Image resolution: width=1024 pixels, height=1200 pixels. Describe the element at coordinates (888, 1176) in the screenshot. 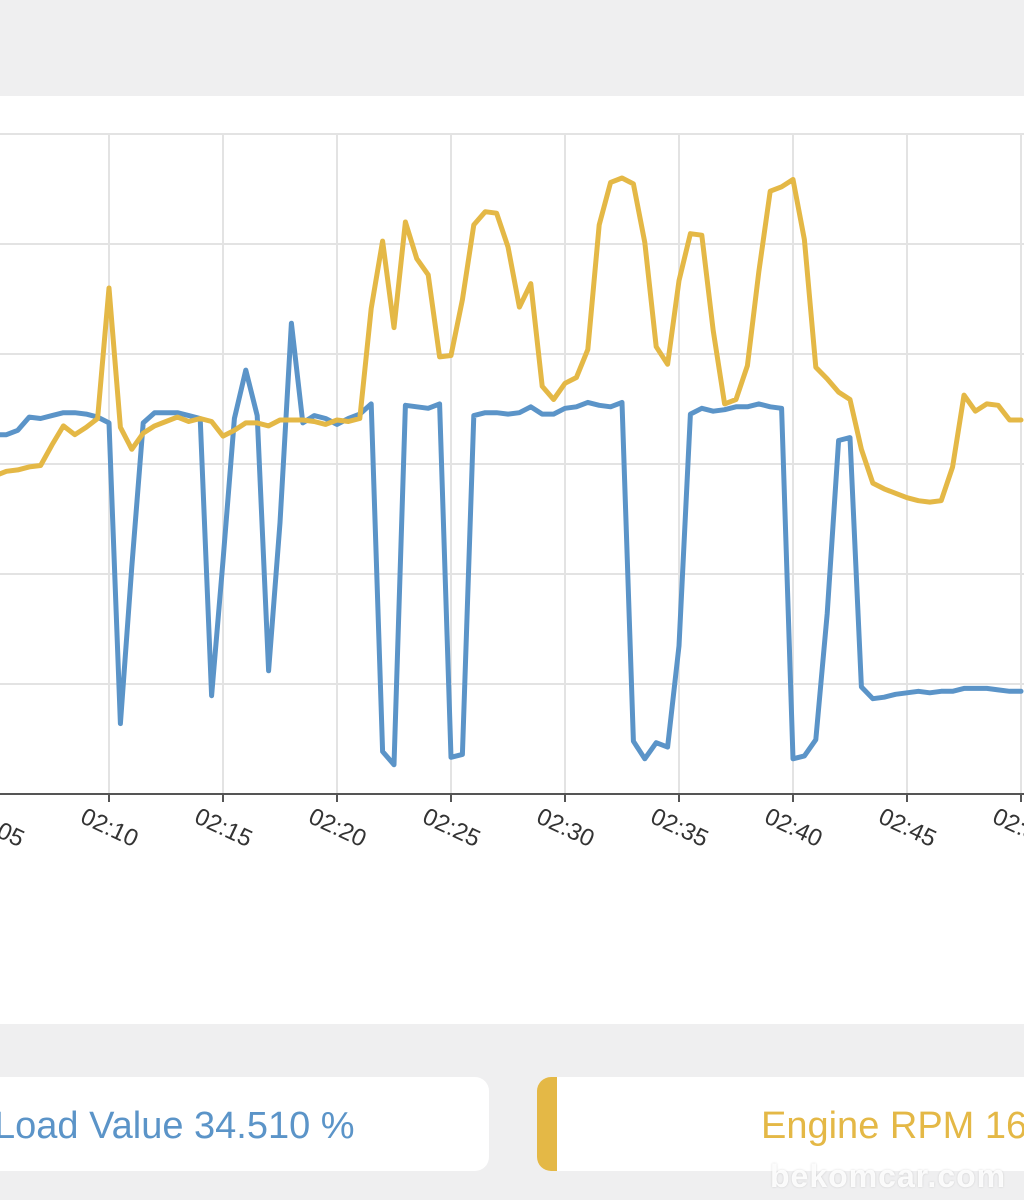

I see `watermark: bekomcar.com` at that location.